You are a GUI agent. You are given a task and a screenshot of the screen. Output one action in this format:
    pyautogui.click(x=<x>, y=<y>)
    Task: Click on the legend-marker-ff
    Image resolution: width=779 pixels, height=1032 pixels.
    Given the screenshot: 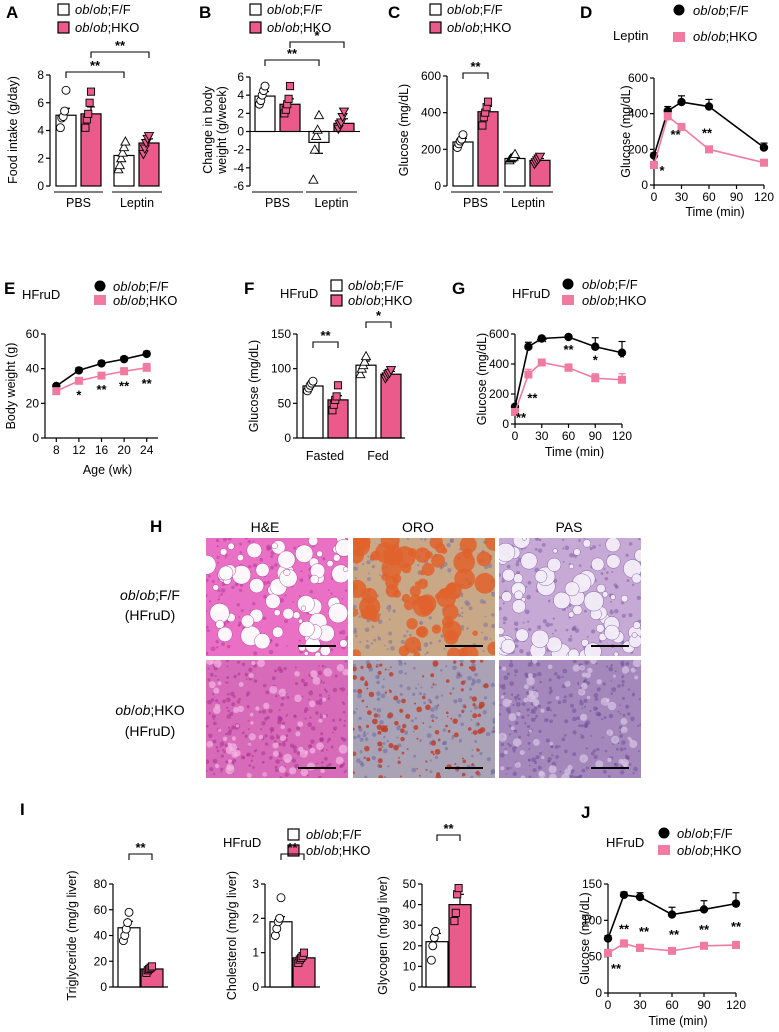 What is the action you would take?
    pyautogui.click(x=100, y=286)
    